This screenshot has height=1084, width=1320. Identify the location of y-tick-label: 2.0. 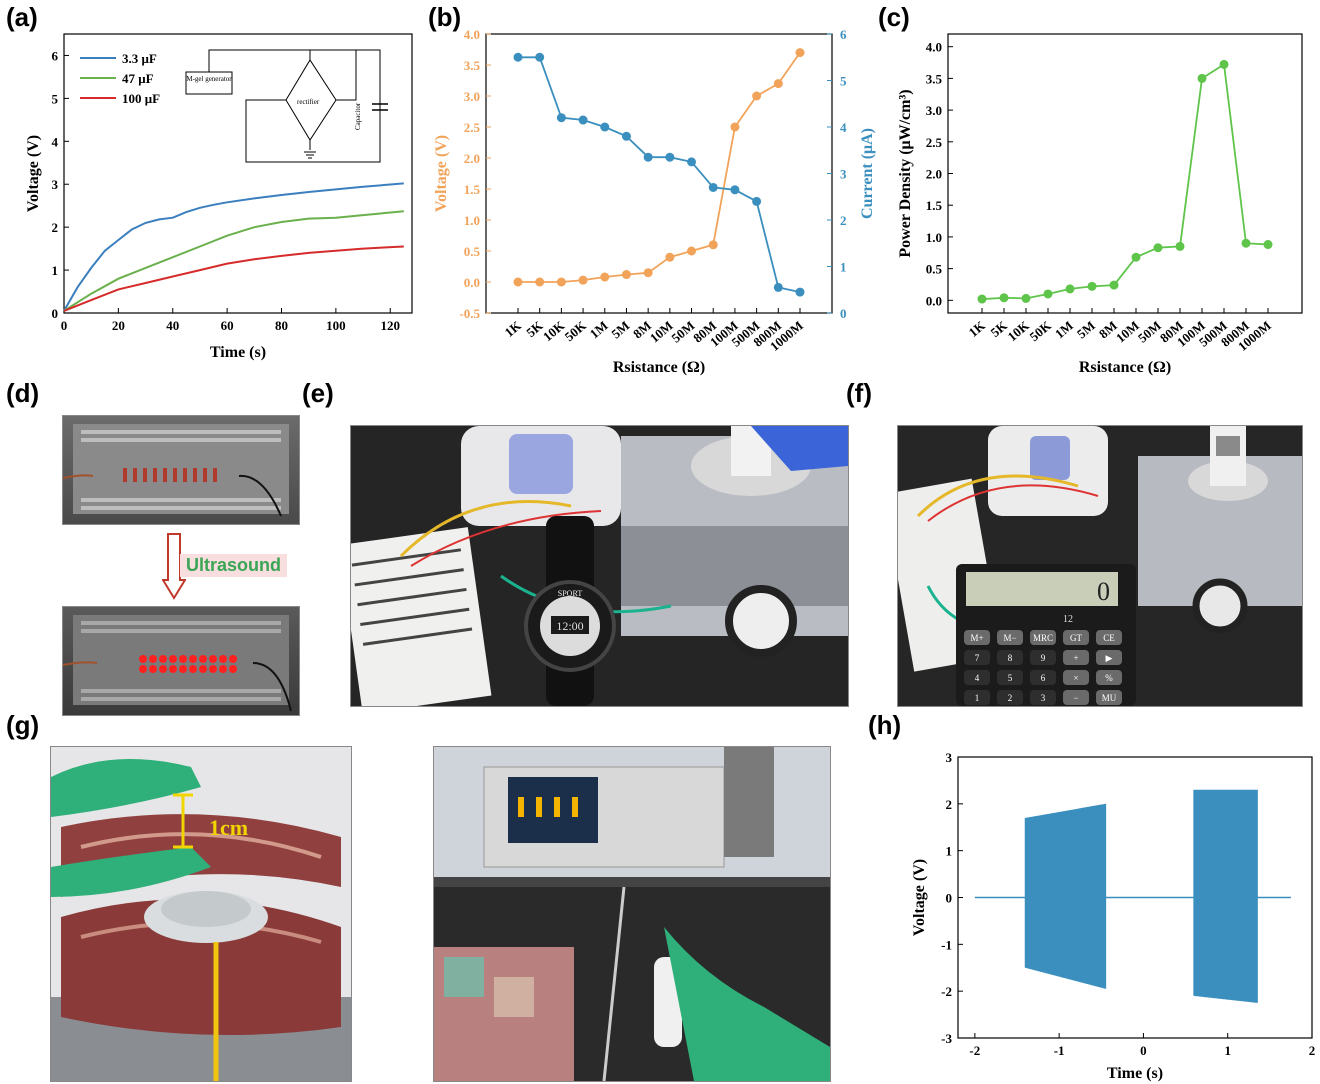
(472, 158).